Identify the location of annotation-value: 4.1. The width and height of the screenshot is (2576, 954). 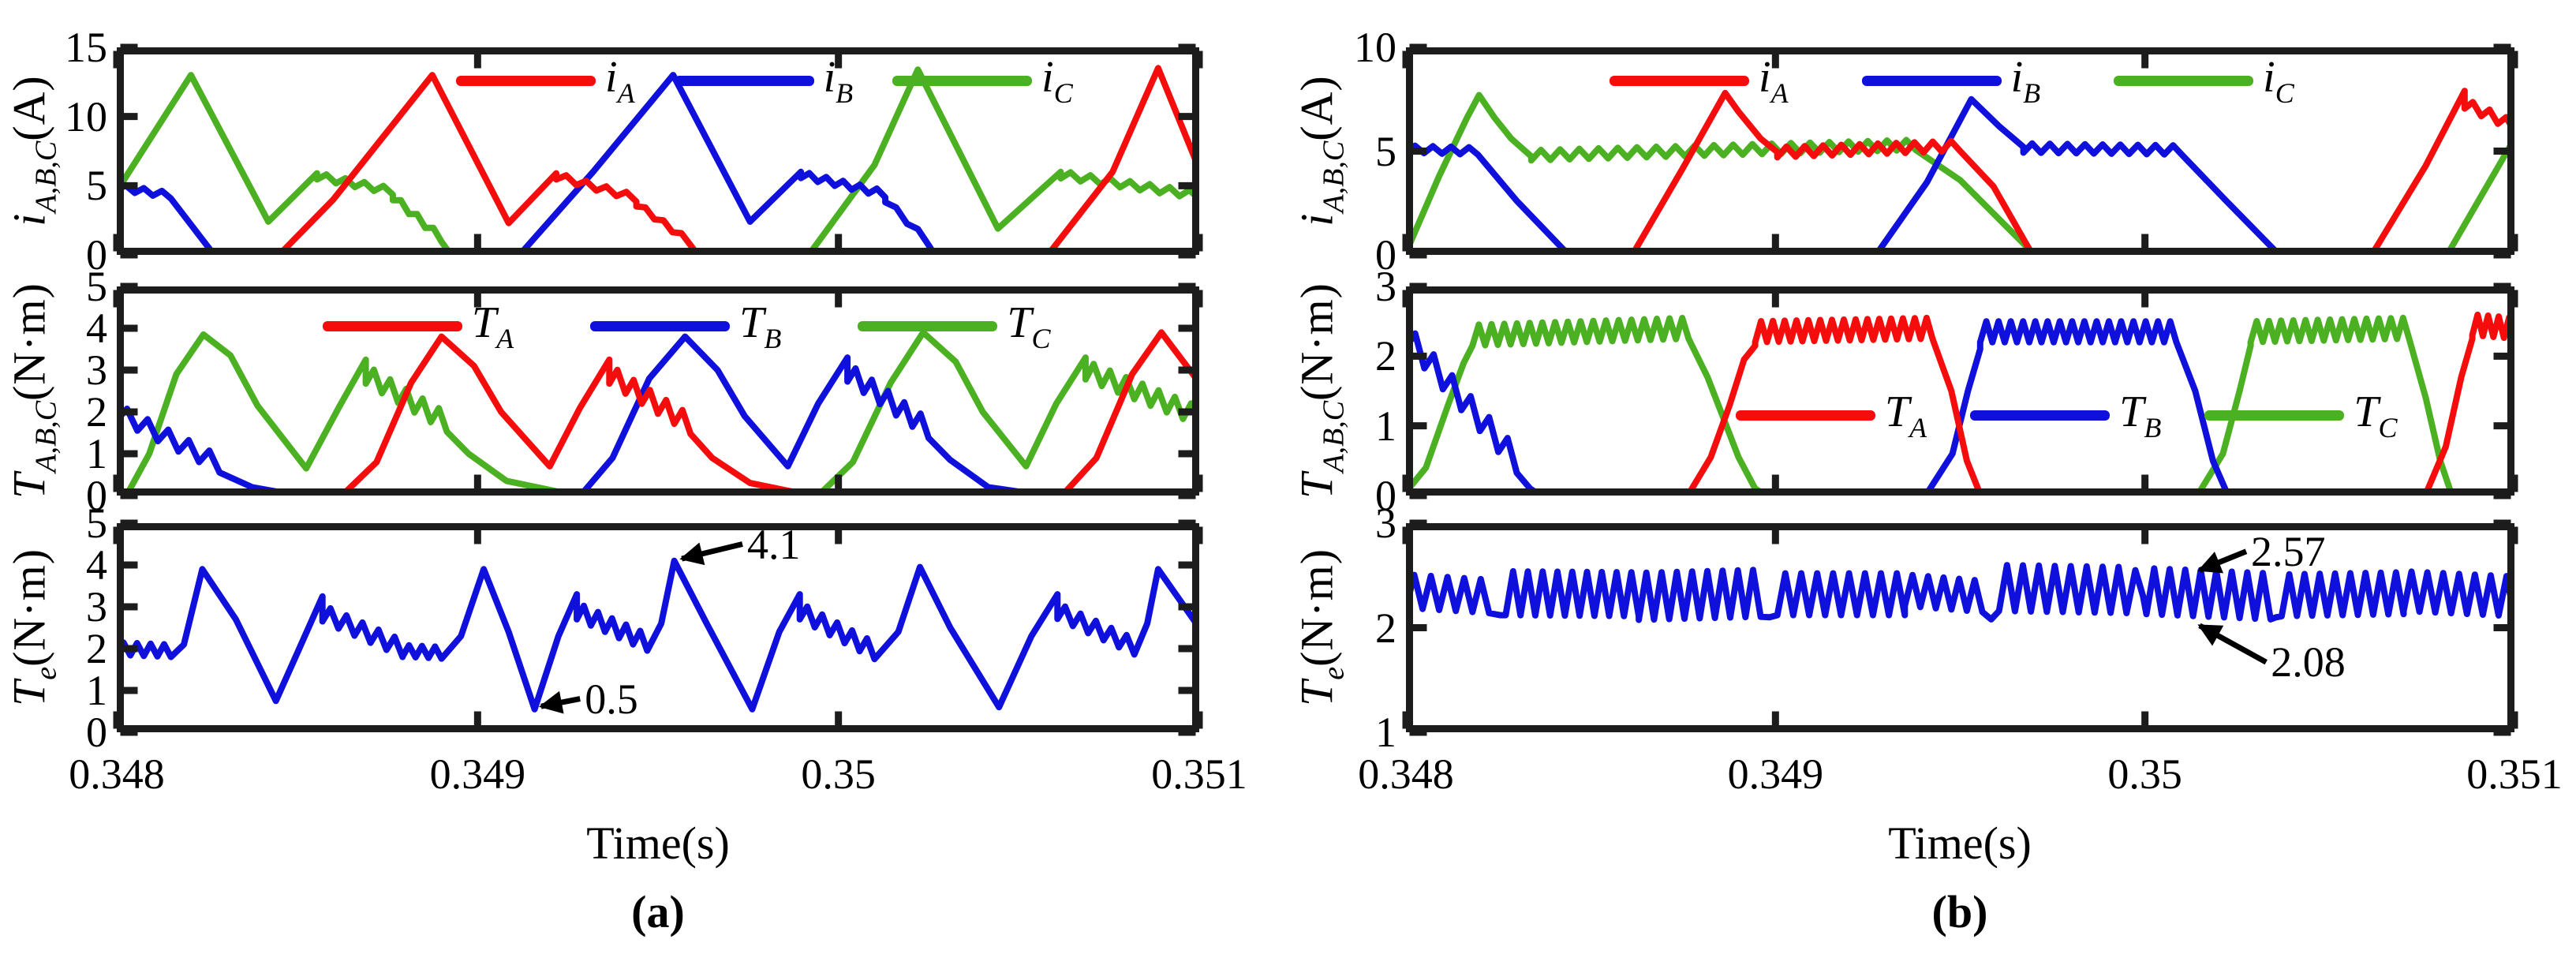
(774, 544).